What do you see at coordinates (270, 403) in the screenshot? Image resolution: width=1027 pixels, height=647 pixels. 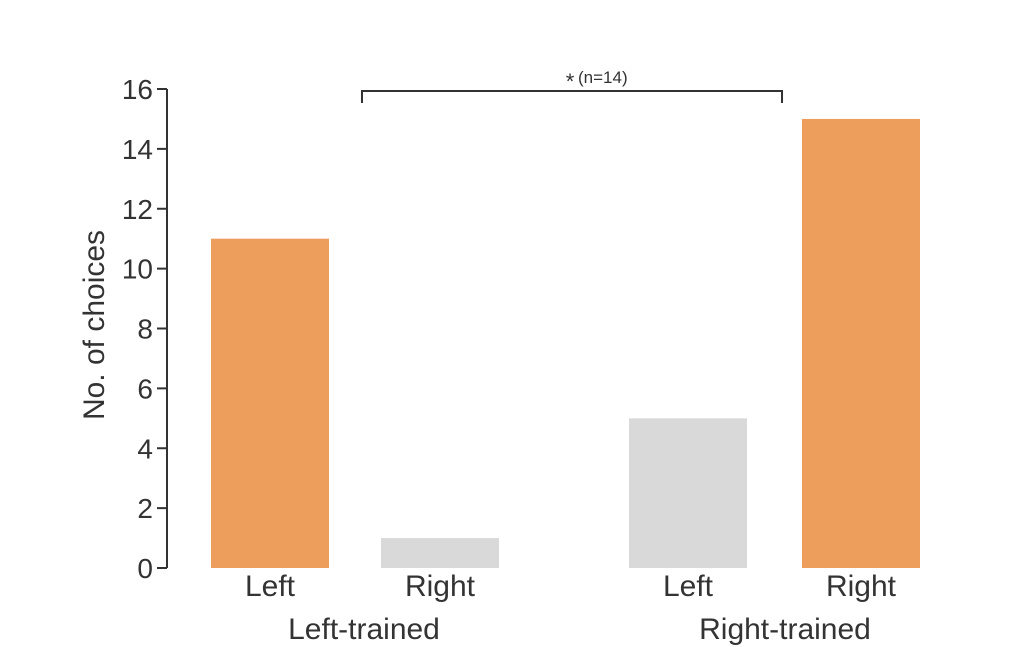 I see `bar-left-trained-left` at bounding box center [270, 403].